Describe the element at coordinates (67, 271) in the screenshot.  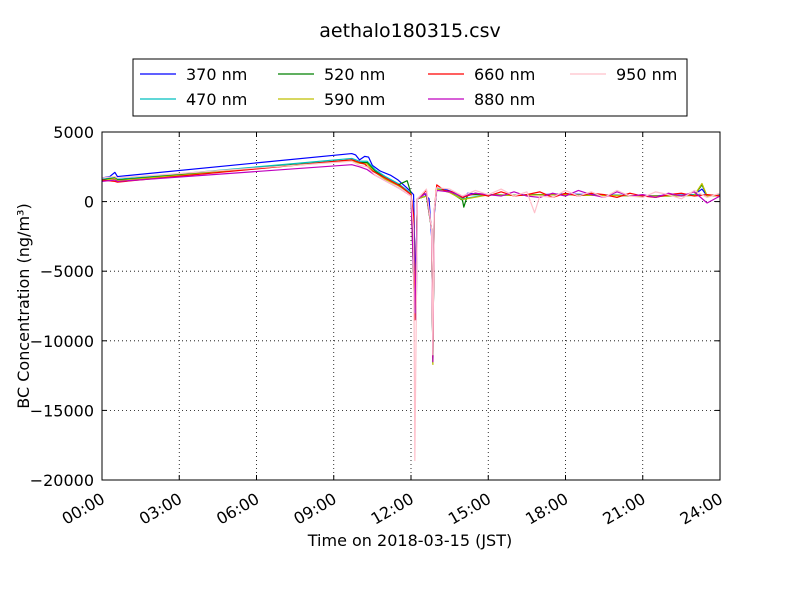
I see `y-tick-label: −5000` at that location.